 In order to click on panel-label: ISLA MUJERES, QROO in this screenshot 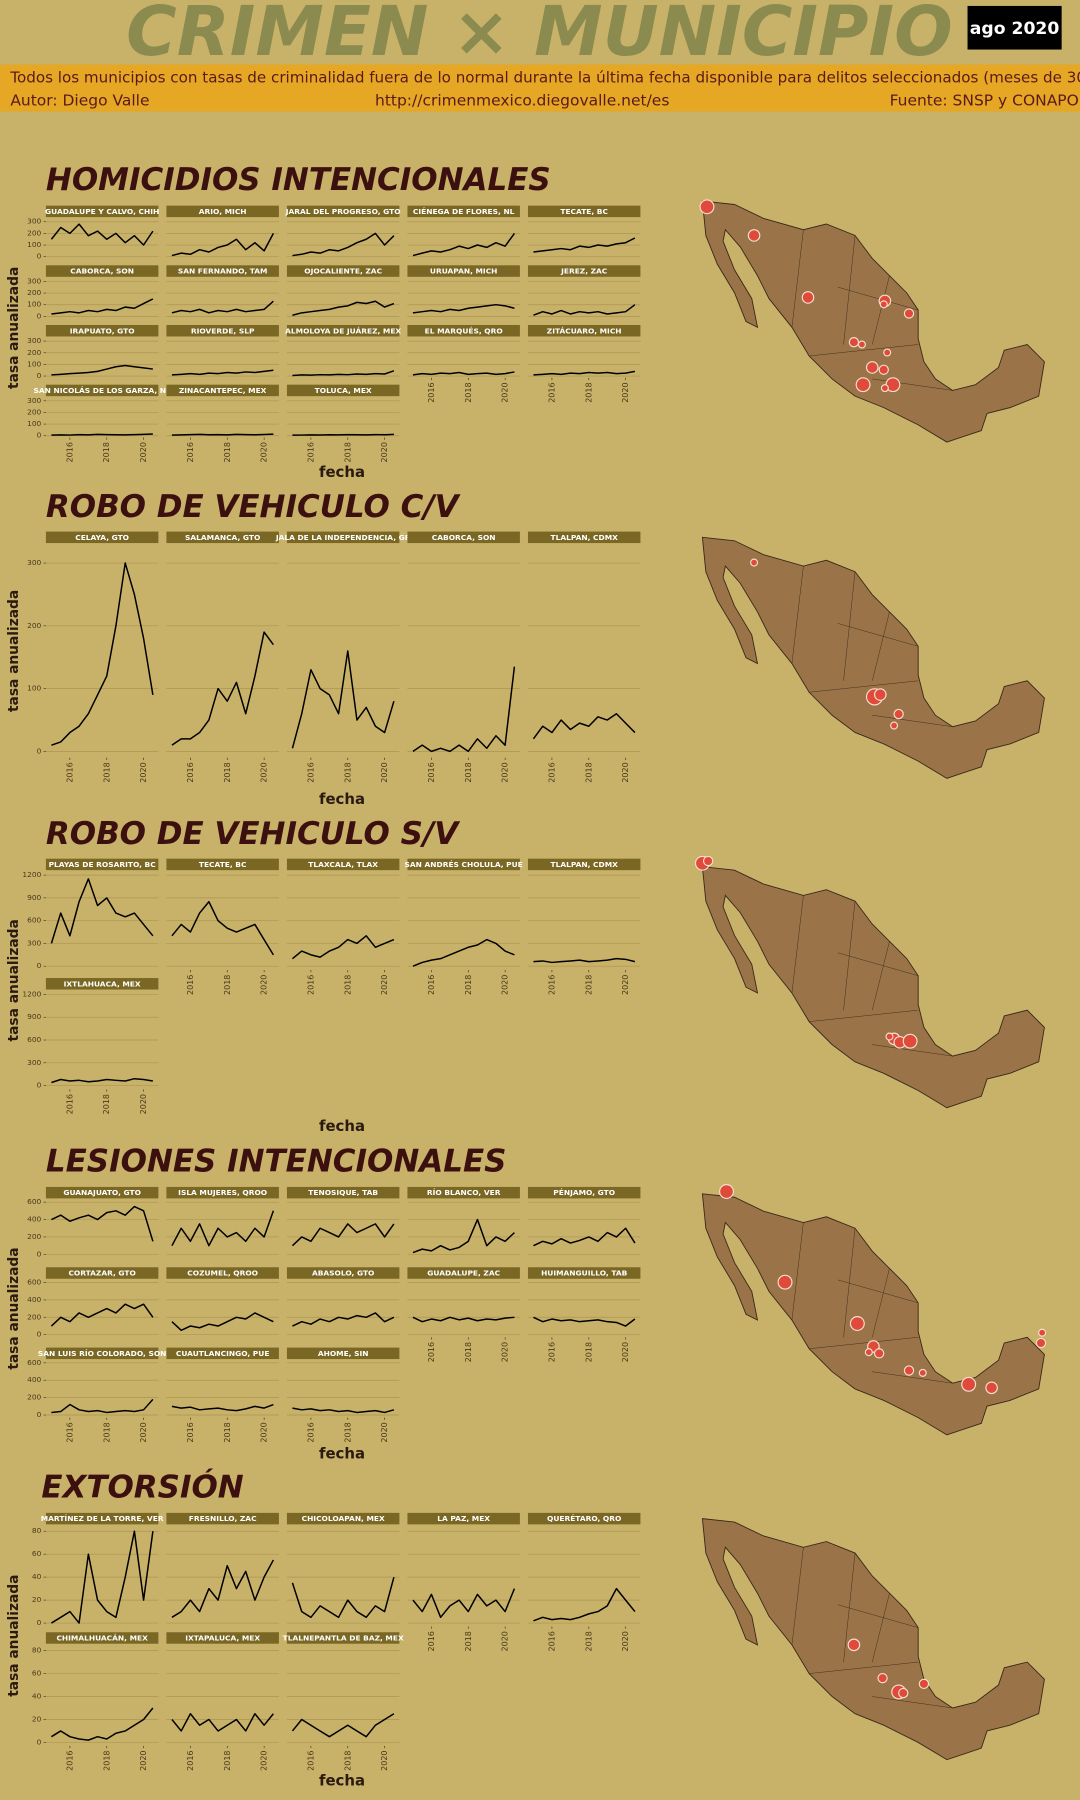, I will do `click(222, 1192)`.